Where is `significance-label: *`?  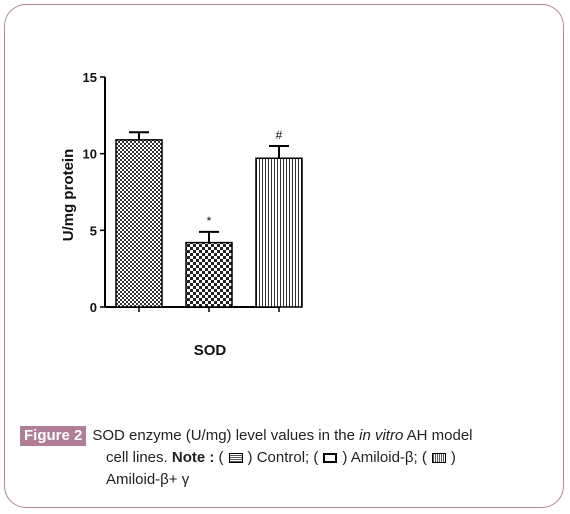
significance-label: * is located at coordinates (209, 221).